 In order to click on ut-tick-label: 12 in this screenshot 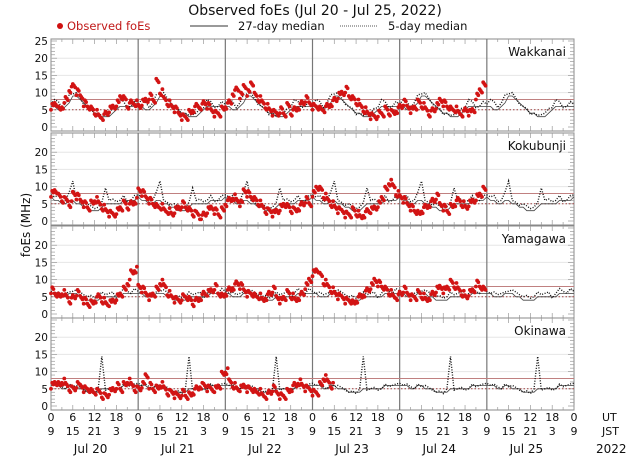, I will do `click(530, 417)`.